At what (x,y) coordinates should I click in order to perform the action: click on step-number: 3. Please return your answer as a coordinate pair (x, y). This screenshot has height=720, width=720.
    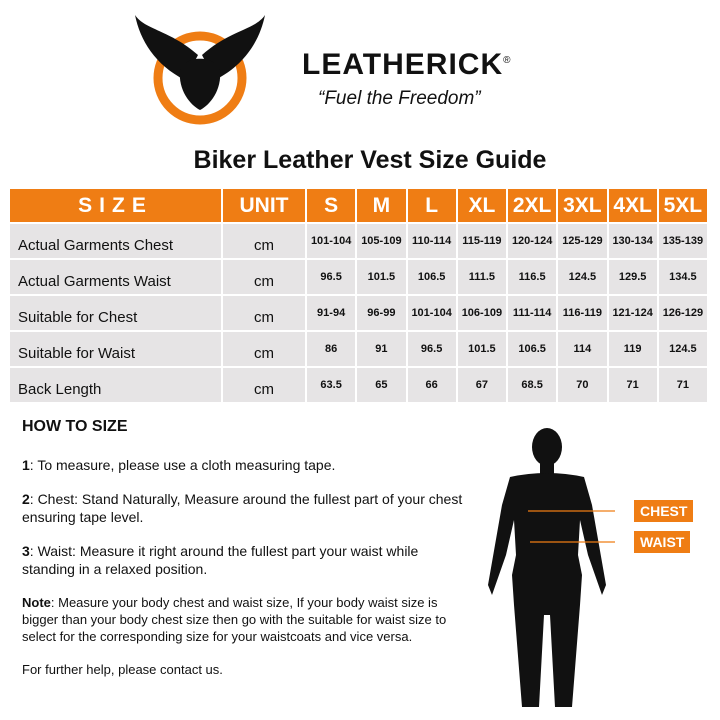
    Looking at the image, I should click on (26, 551).